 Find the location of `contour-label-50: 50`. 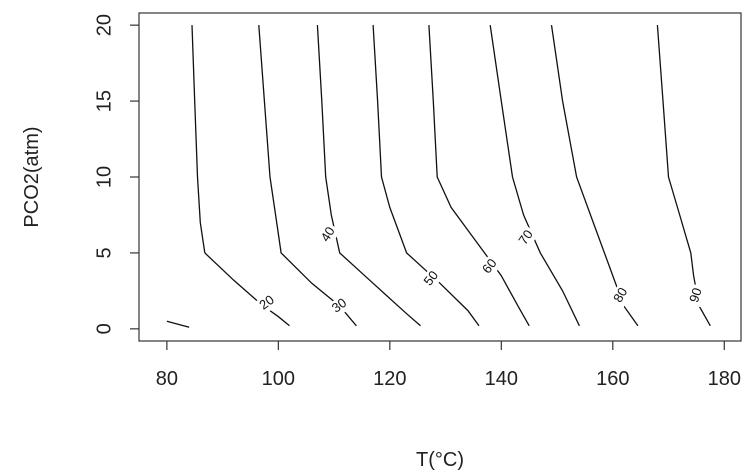

contour-label-50: 50 is located at coordinates (432, 278).